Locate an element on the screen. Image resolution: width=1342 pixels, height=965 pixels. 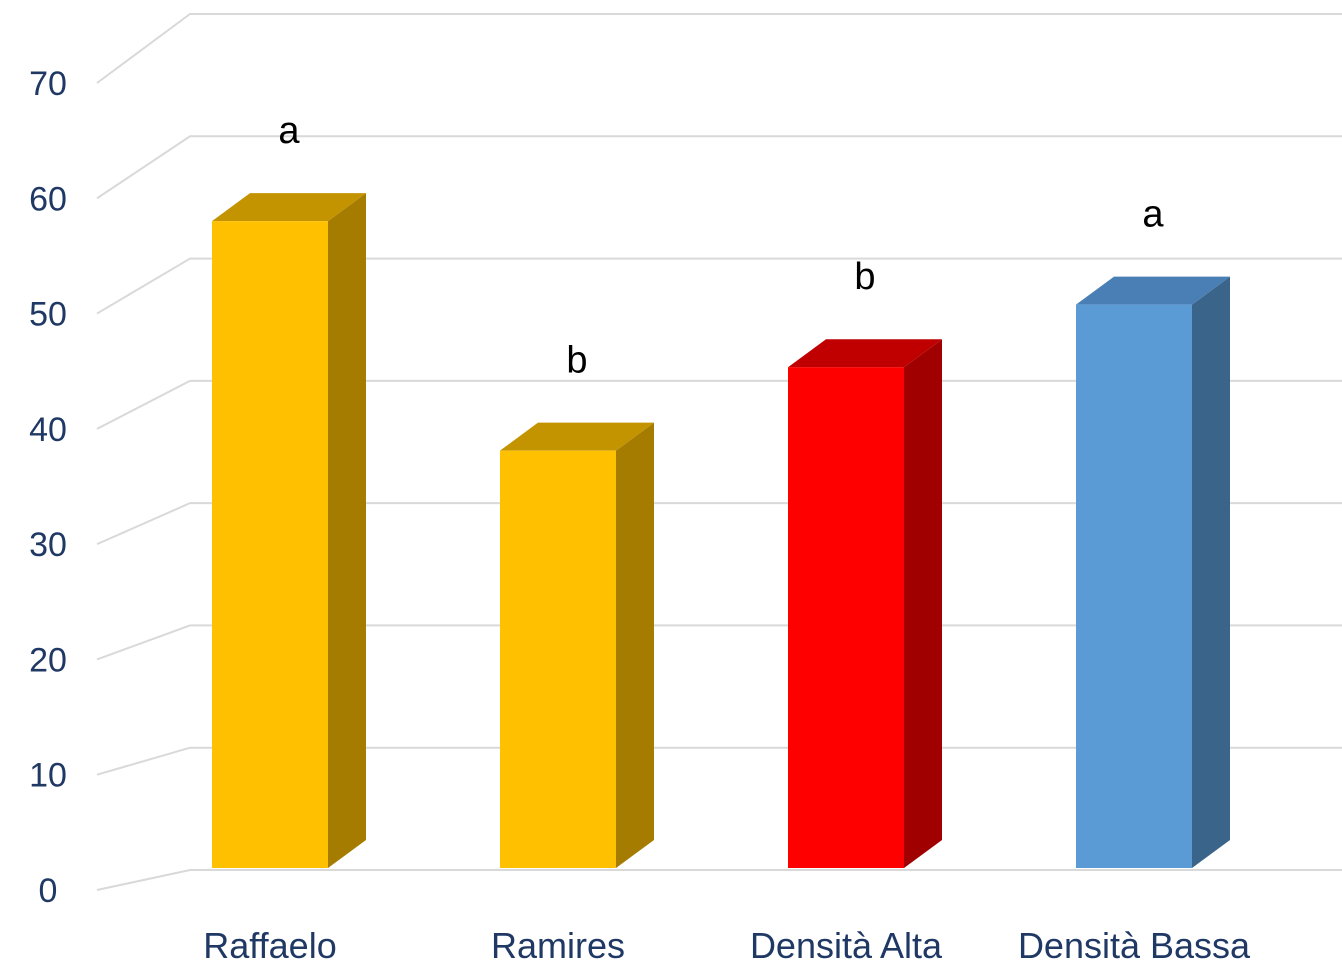
y-tick-label: 0 is located at coordinates (48, 891).